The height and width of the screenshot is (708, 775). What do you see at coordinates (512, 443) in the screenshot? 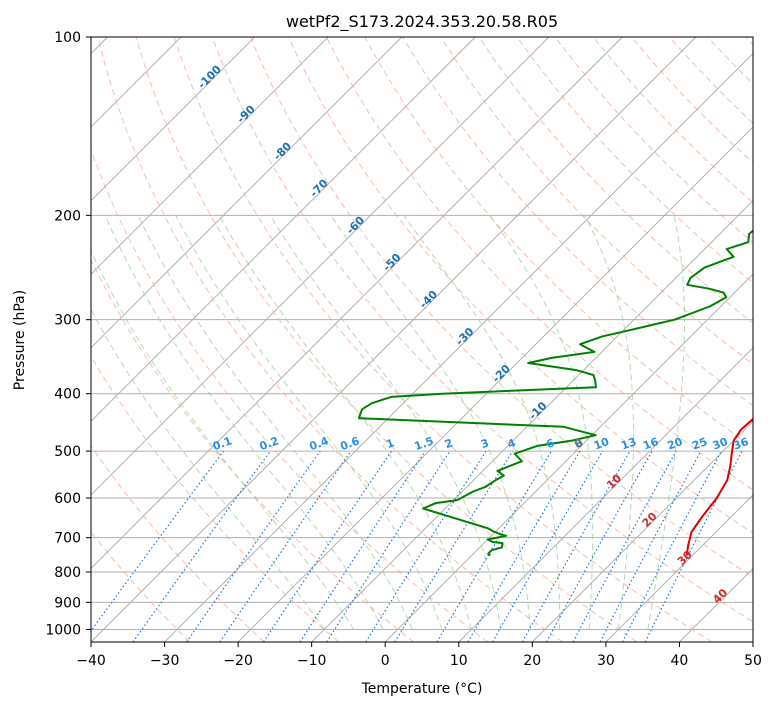
I see `mixing-ratio-label: 4` at bounding box center [512, 443].